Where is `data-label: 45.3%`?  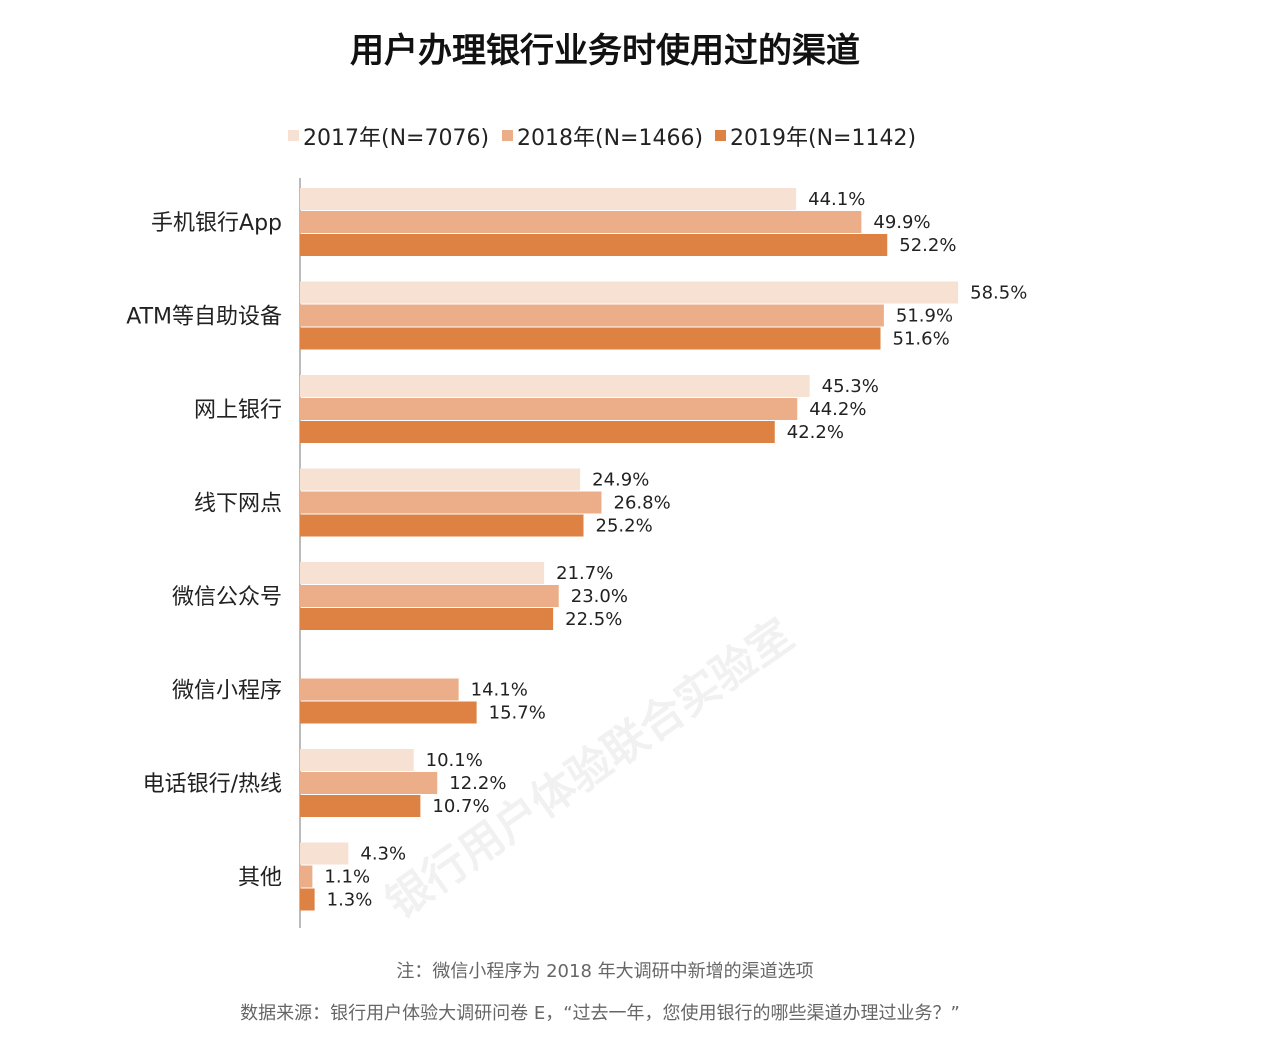
data-label: 45.3% is located at coordinates (850, 386).